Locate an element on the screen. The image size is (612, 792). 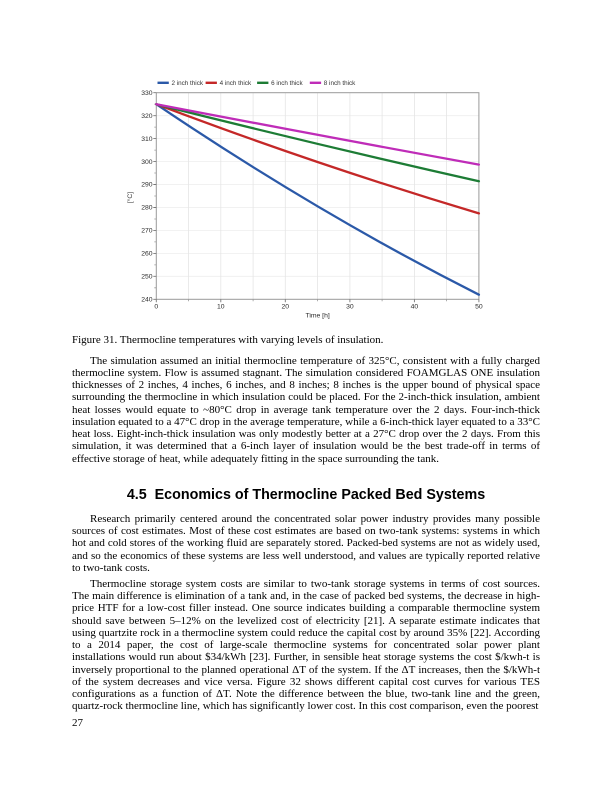
svg-text: 50 is located at coordinates (479, 306).